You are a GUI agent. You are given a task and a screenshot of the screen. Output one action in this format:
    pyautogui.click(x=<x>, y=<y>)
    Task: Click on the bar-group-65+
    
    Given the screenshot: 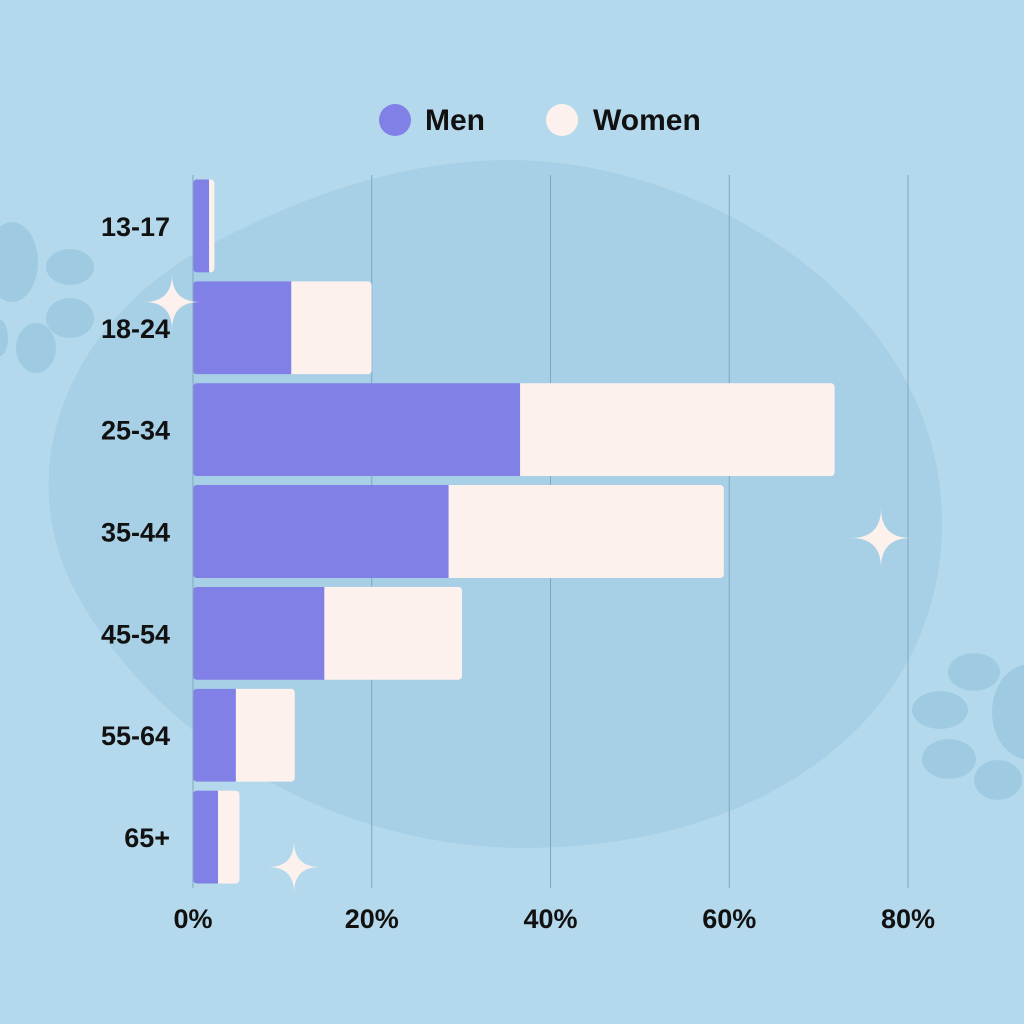 What is the action you would take?
    pyautogui.click(x=216, y=837)
    